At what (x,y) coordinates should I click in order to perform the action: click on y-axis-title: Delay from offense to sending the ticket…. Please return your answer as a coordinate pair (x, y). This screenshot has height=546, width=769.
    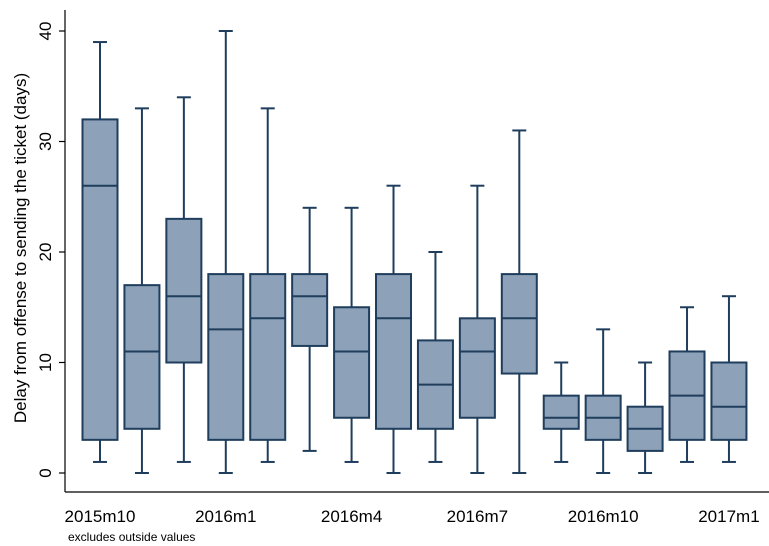
    Looking at the image, I should click on (20, 248).